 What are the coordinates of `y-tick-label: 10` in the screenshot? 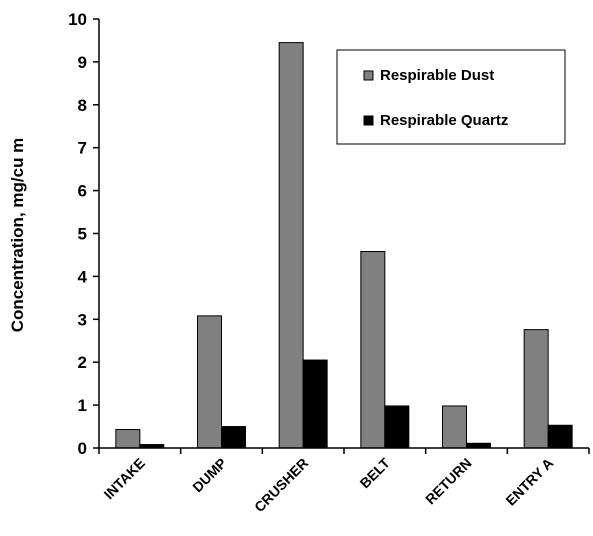 It's located at (77, 19).